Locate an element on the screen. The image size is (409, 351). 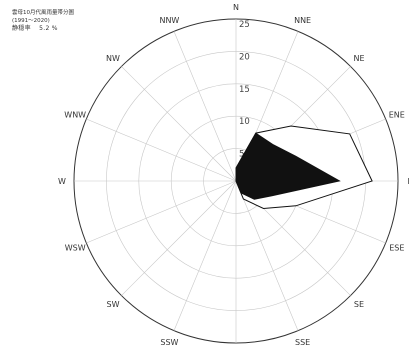
direction-label-wsw: WSW is located at coordinates (75, 248).